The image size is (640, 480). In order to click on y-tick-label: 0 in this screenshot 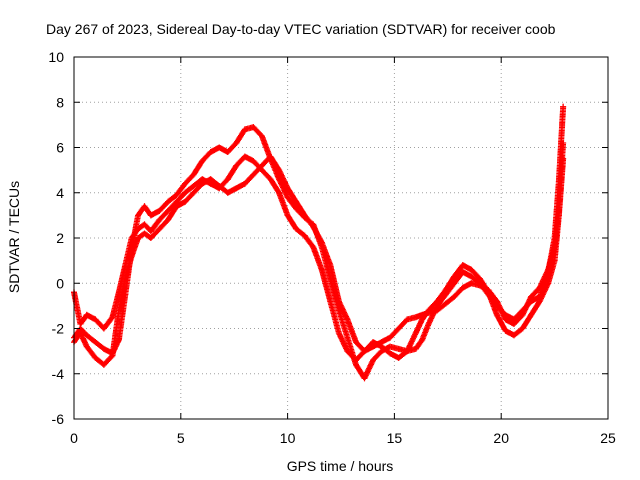, I will do `click(60, 283)`.